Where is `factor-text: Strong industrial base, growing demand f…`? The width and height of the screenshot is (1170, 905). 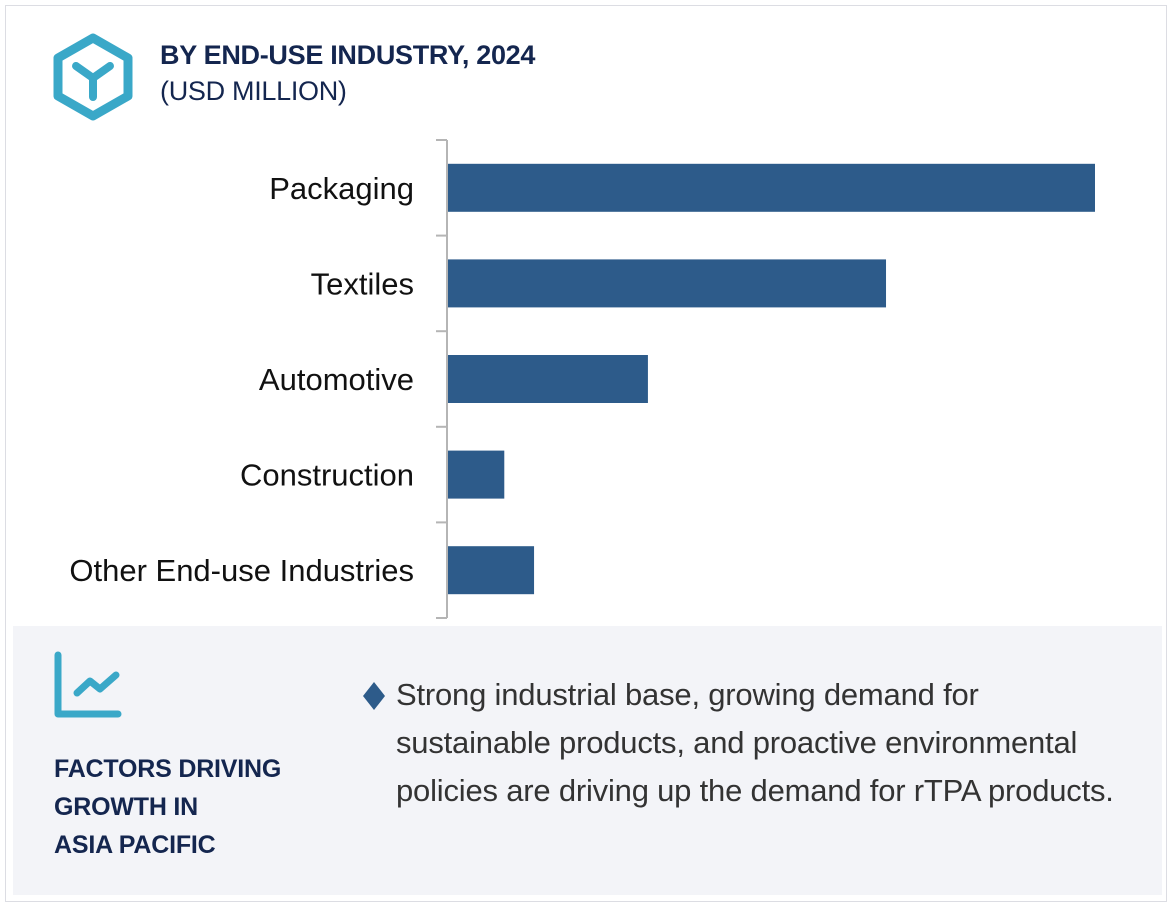
factor-text: Strong industrial base, growing demand f… is located at coordinates (755, 742).